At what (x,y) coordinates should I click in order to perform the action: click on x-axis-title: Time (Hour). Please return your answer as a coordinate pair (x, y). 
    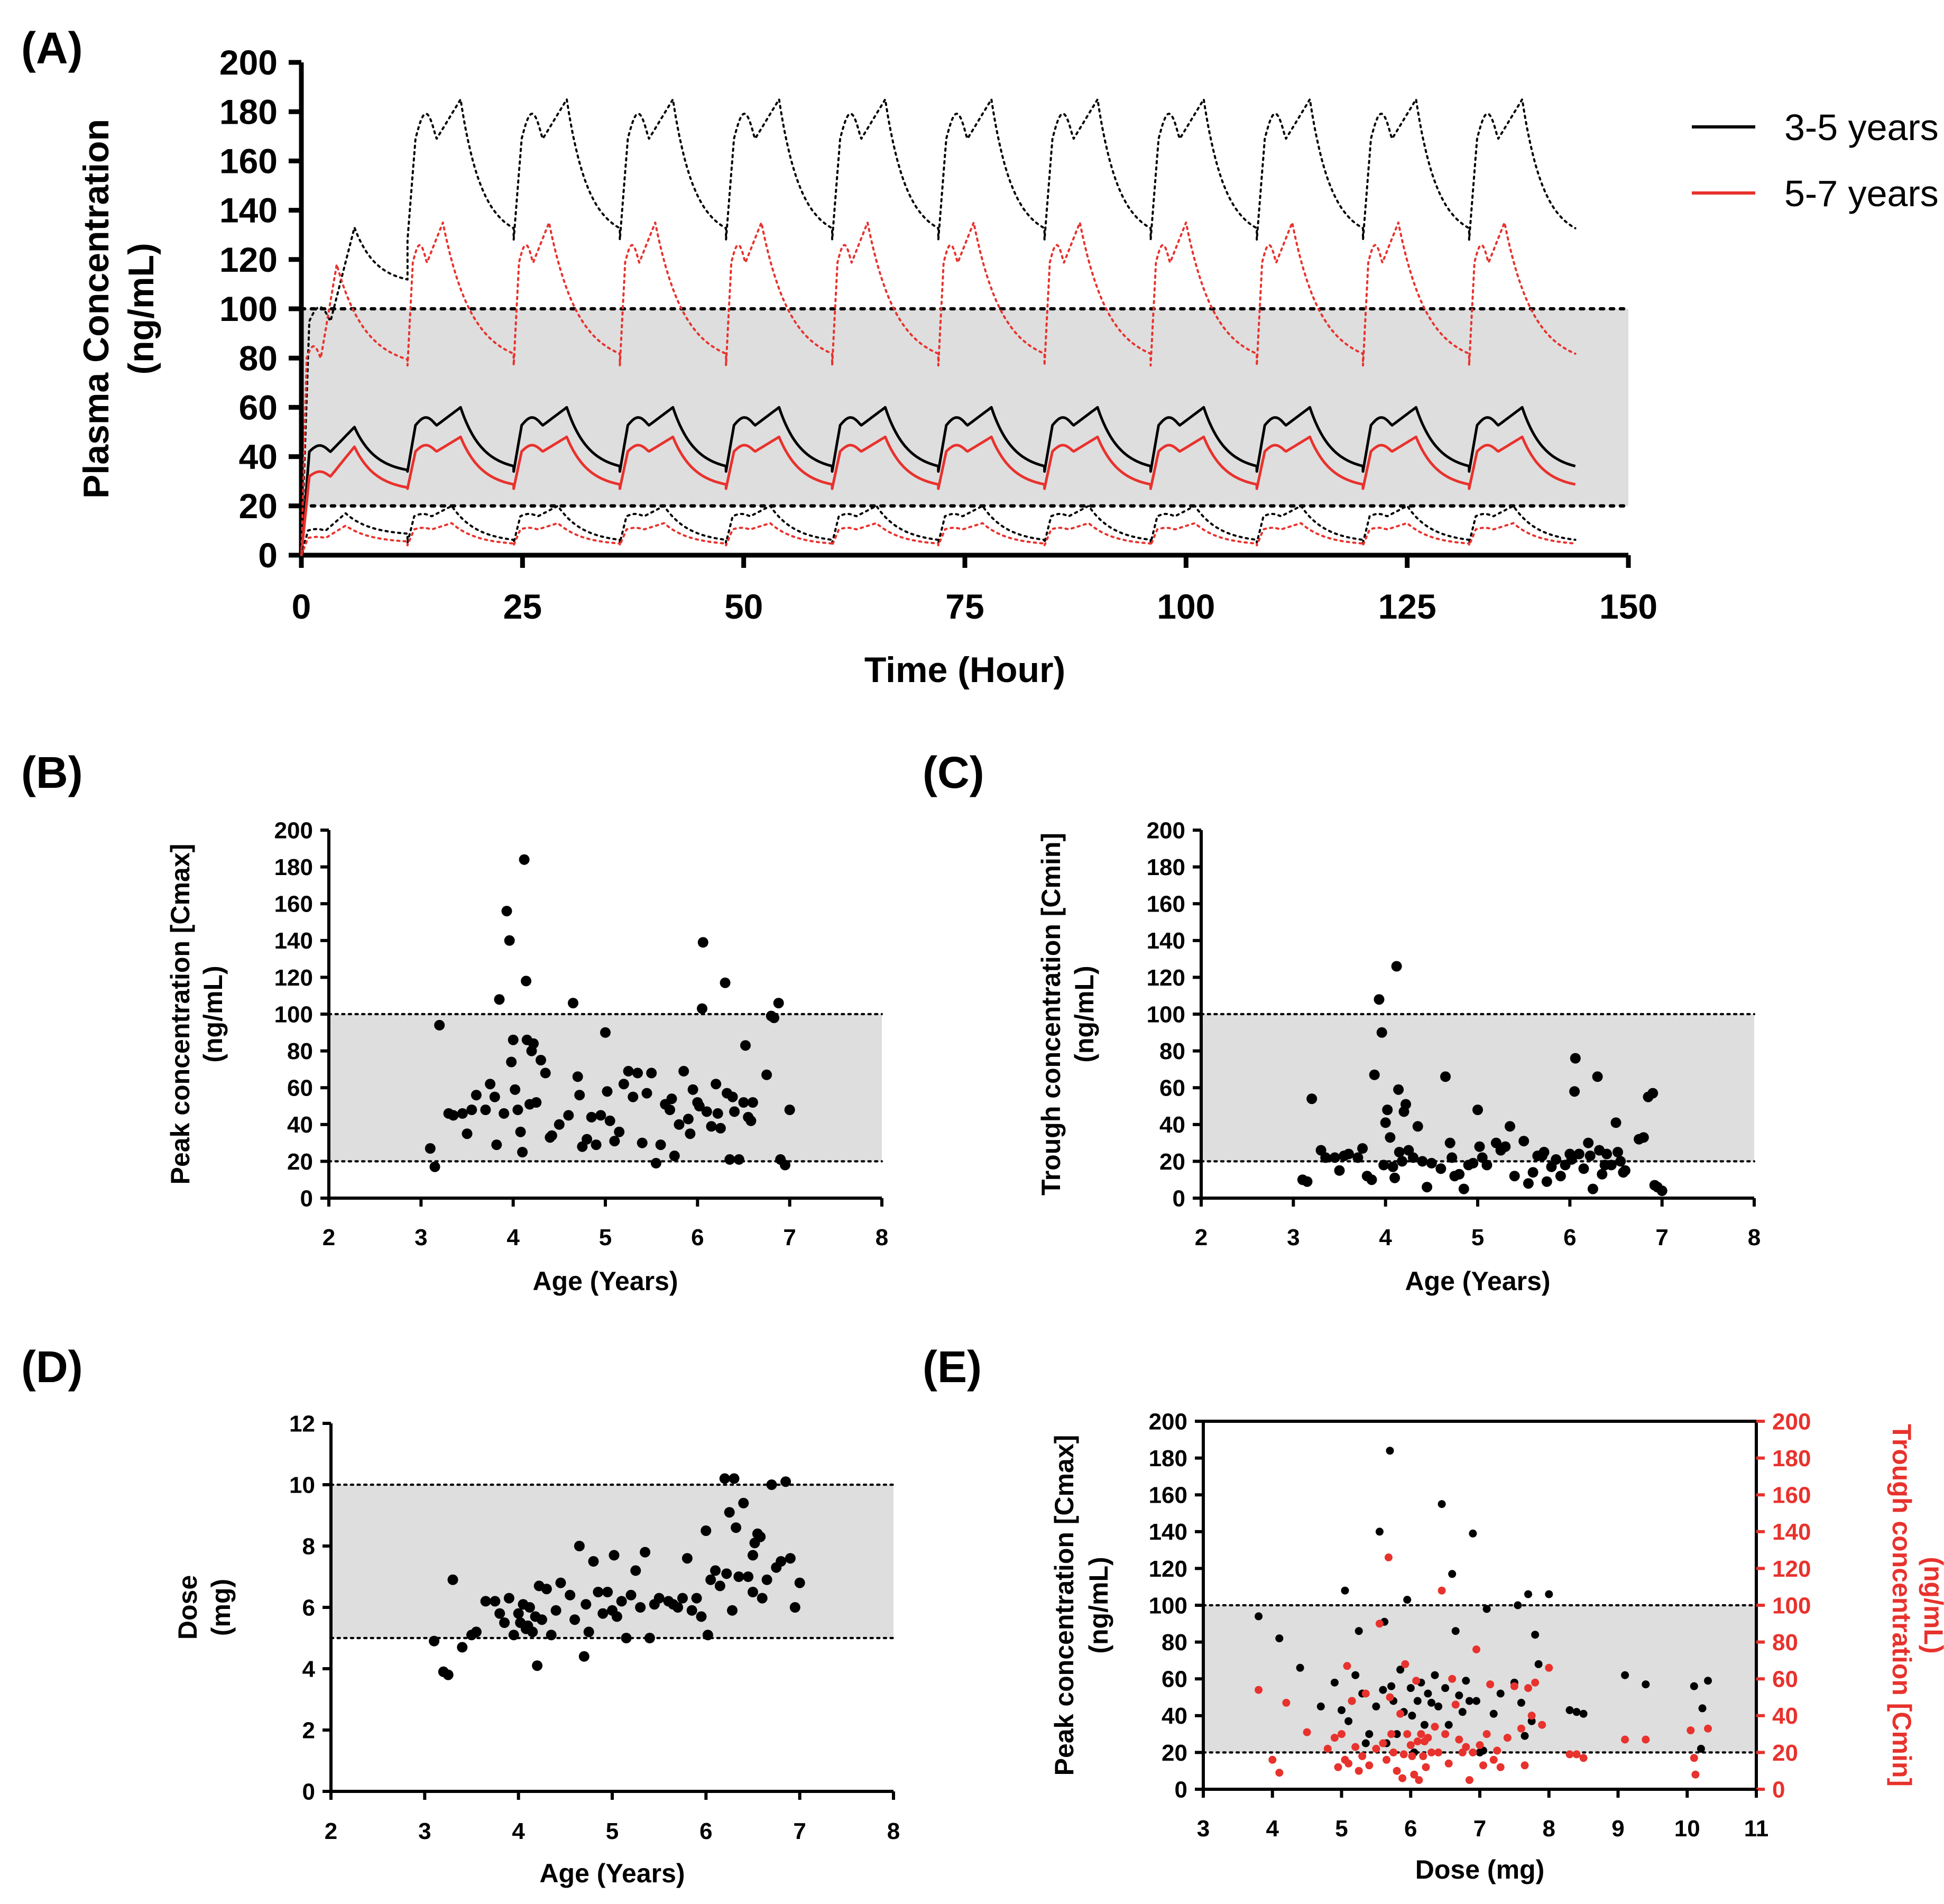
    Looking at the image, I should click on (964, 670).